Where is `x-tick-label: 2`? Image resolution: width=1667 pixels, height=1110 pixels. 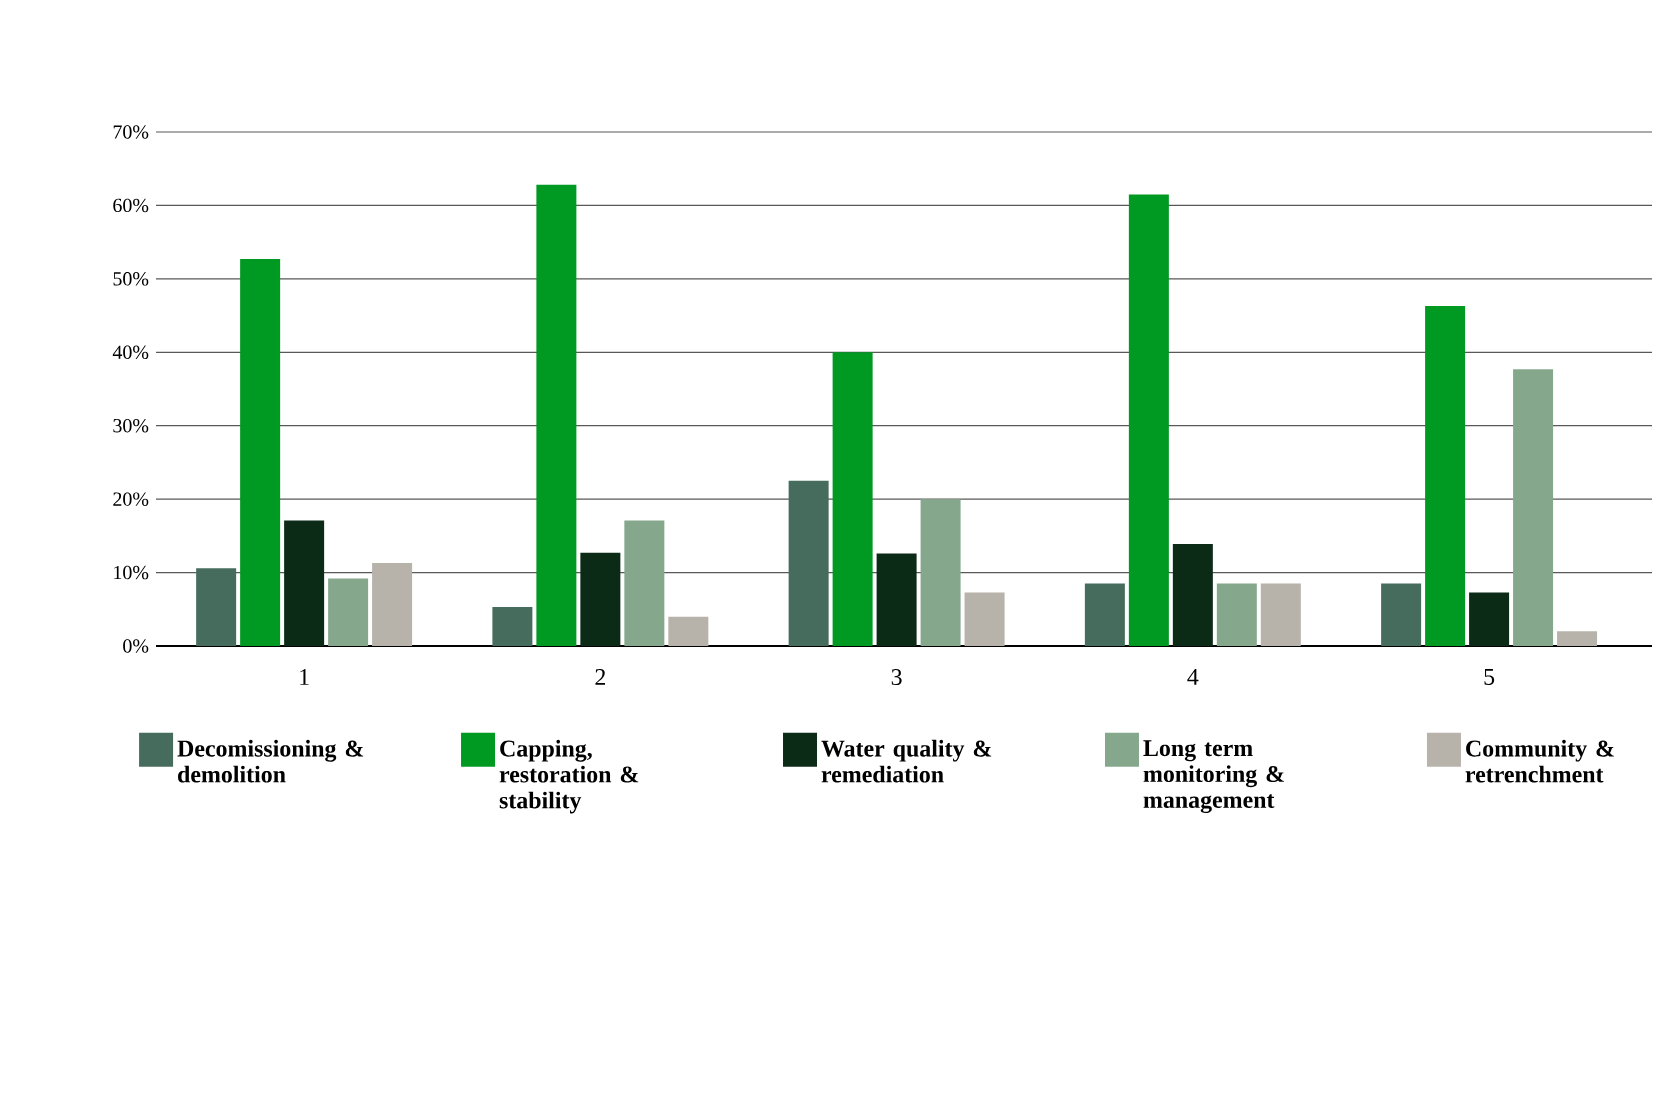
x-tick-label: 2 is located at coordinates (600, 677).